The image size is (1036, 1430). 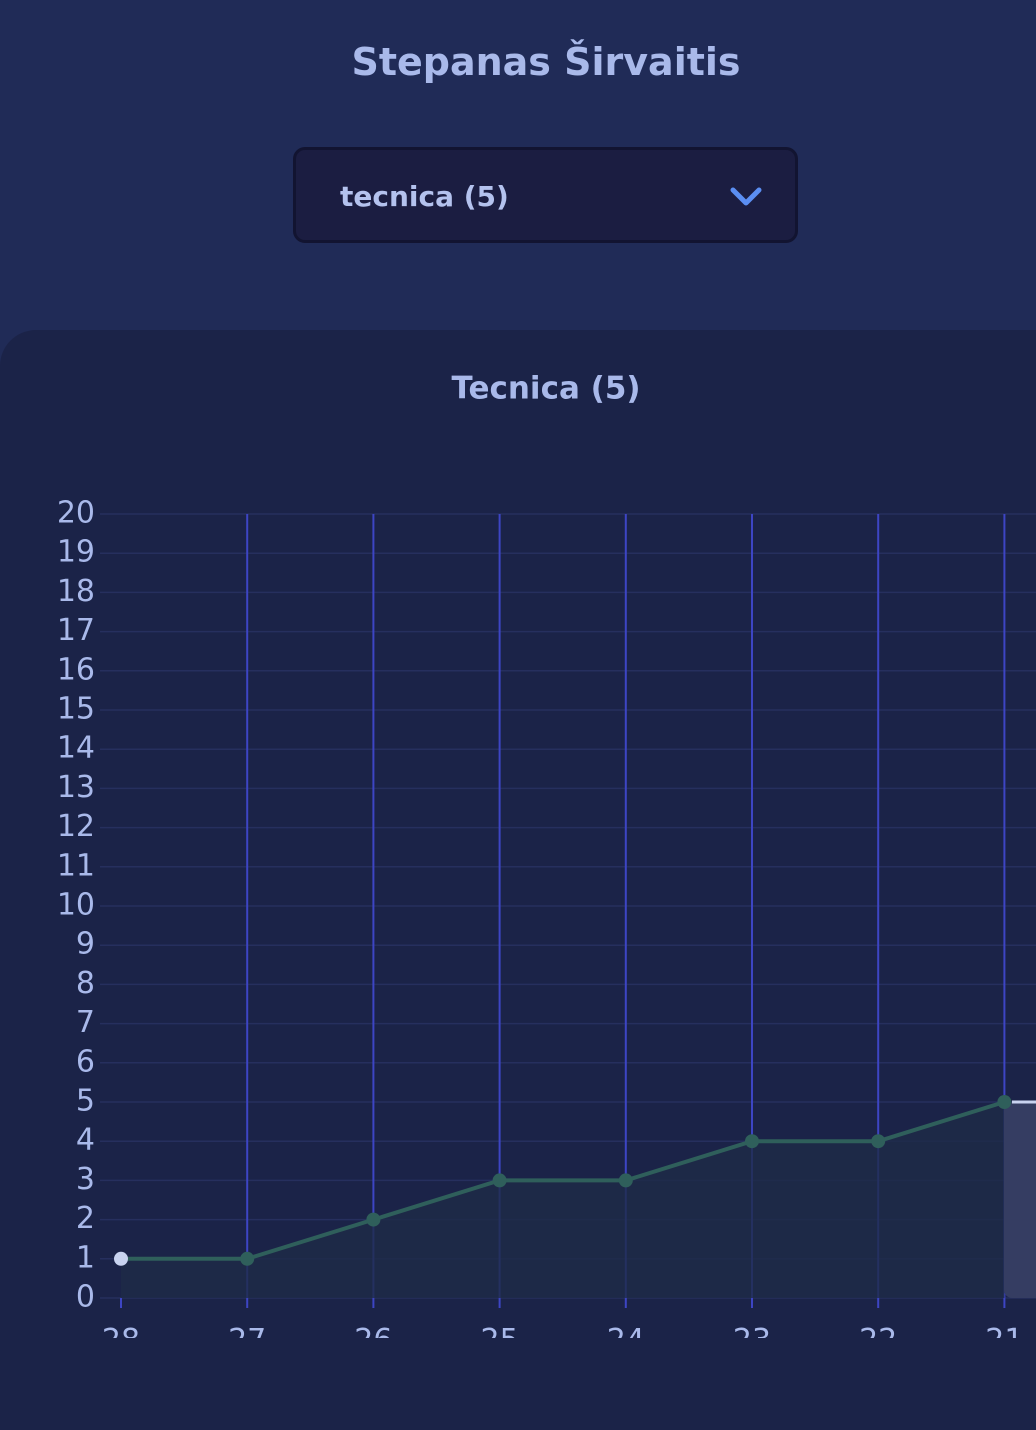 I want to click on x-tick-label: 27, so click(x=247, y=1330).